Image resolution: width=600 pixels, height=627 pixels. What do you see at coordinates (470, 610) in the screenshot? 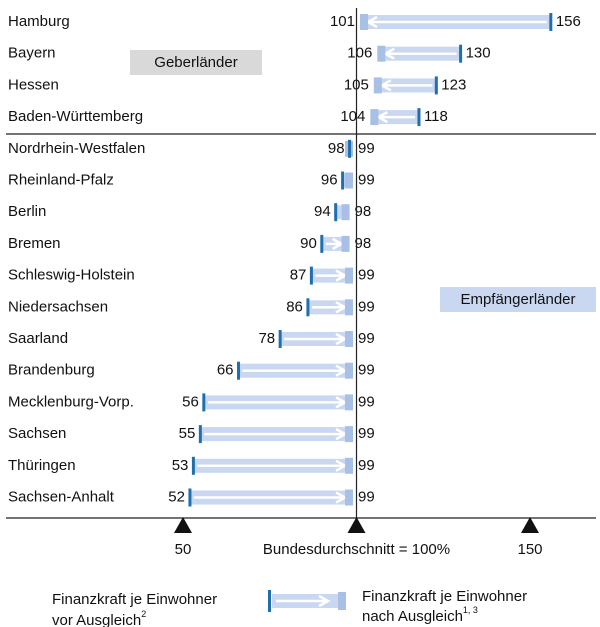
I see `legend-note: 1, 3` at bounding box center [470, 610].